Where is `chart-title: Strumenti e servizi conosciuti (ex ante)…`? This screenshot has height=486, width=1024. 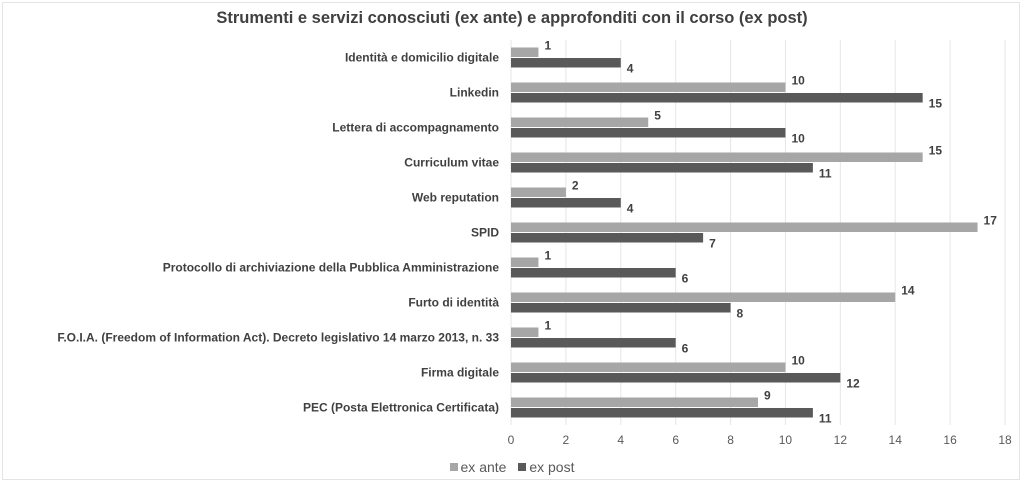
chart-title: Strumenti e servizi conosciuti (ex ante)… is located at coordinates (512, 18).